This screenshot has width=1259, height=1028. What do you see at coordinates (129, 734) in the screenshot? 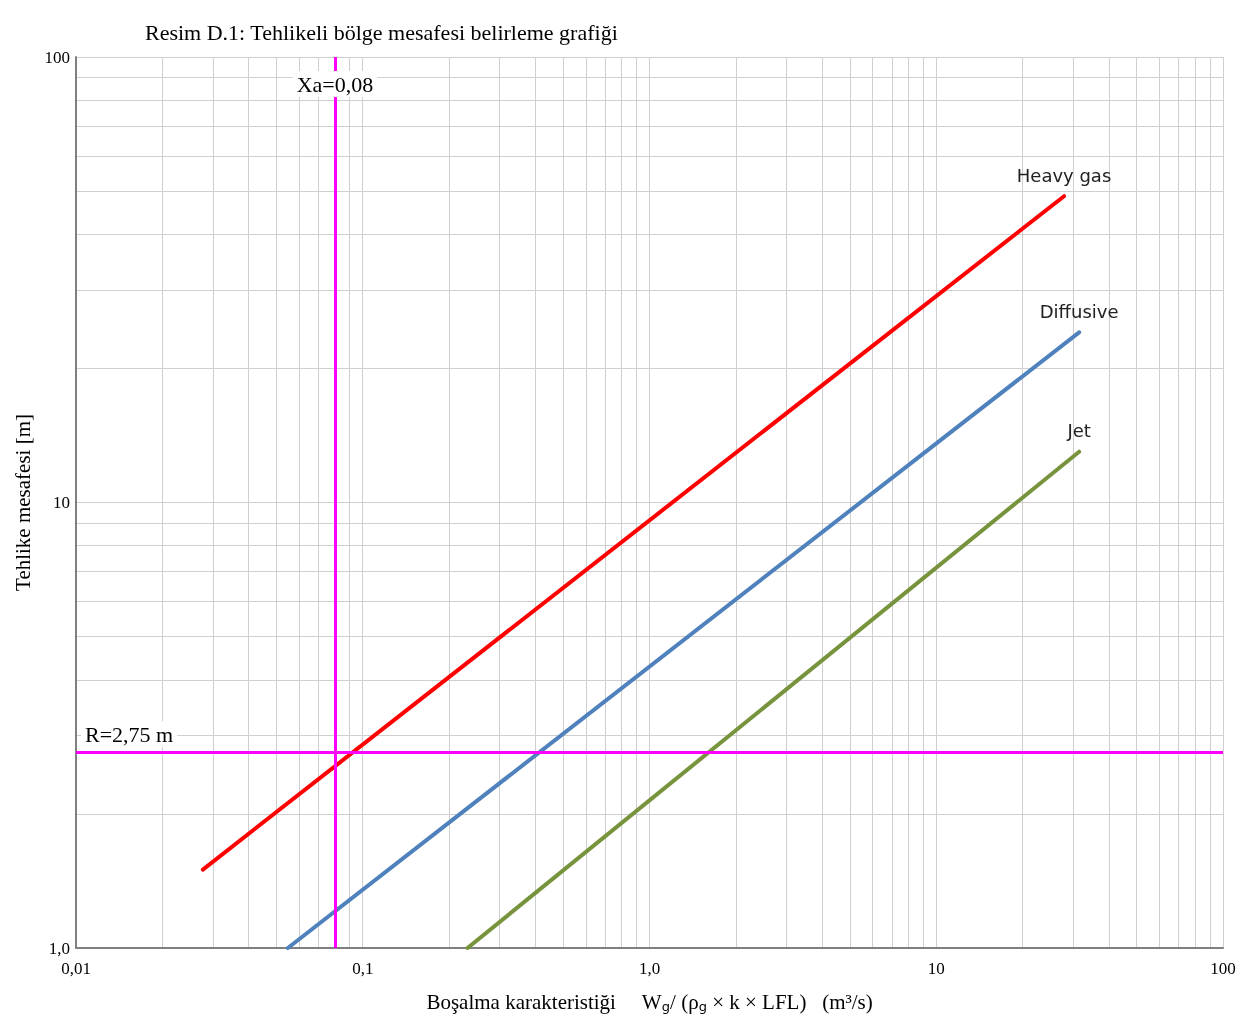
I see `ref-line-label: R=2,75 m` at bounding box center [129, 734].